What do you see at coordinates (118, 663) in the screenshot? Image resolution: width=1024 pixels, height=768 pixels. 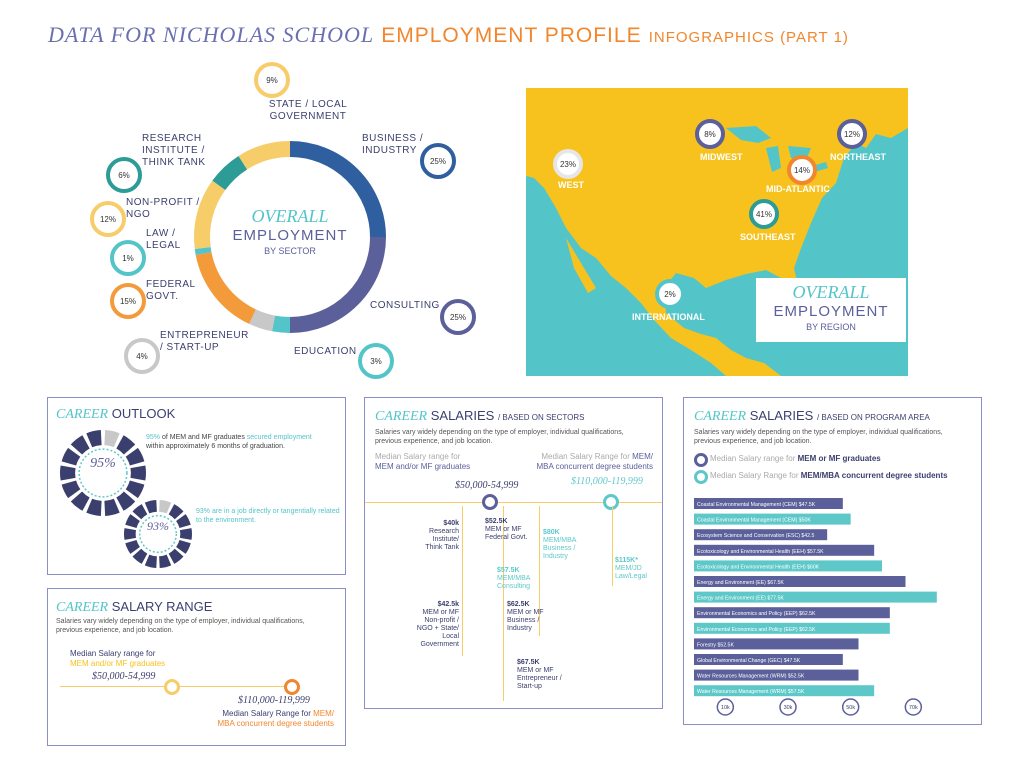 I see `sr-label1b: MEM and/or MF graduates` at bounding box center [118, 663].